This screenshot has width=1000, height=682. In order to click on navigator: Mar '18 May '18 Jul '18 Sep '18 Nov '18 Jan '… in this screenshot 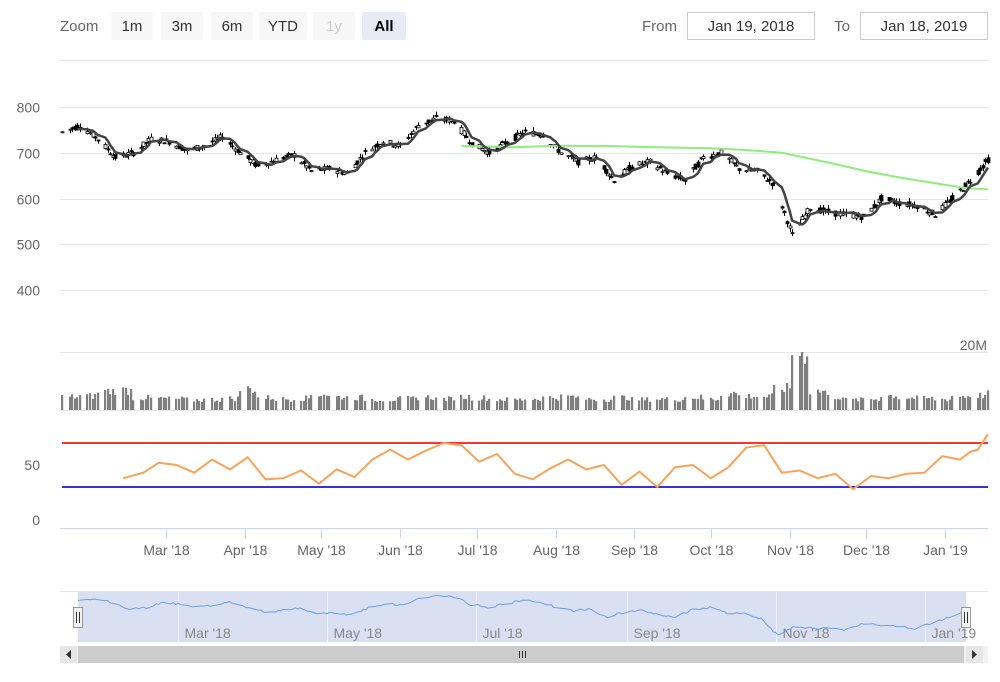, I will do `click(524, 617)`.